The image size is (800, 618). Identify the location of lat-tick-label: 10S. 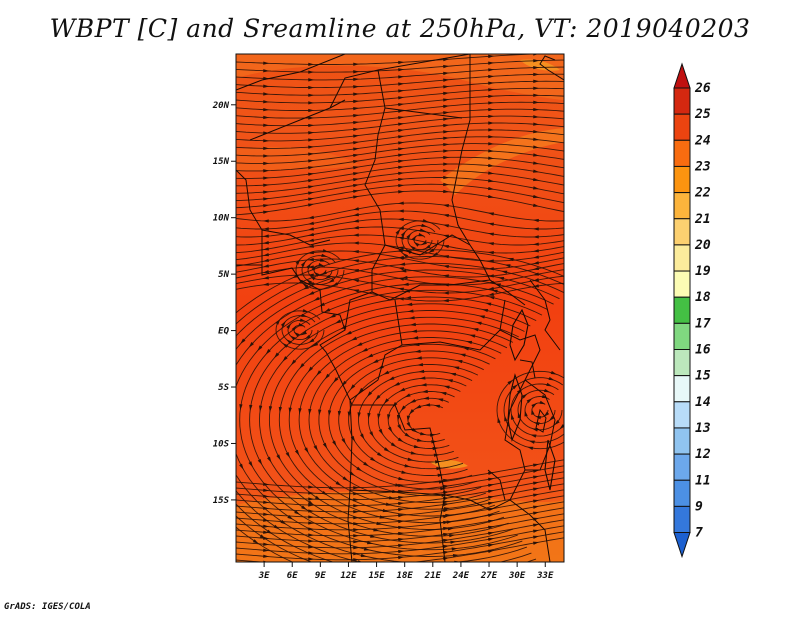
(221, 444).